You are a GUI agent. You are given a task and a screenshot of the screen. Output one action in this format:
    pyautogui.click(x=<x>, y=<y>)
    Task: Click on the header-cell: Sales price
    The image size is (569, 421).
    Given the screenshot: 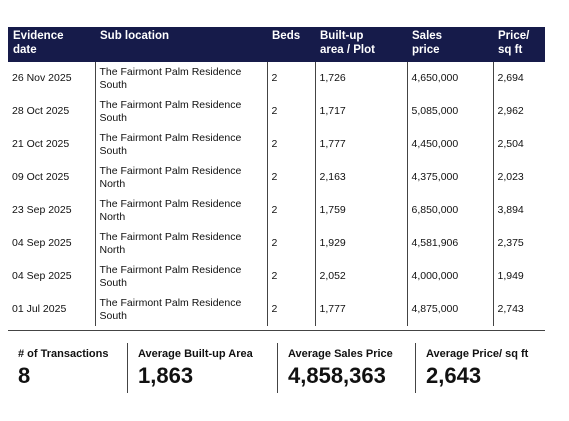 What is the action you would take?
    pyautogui.click(x=450, y=44)
    